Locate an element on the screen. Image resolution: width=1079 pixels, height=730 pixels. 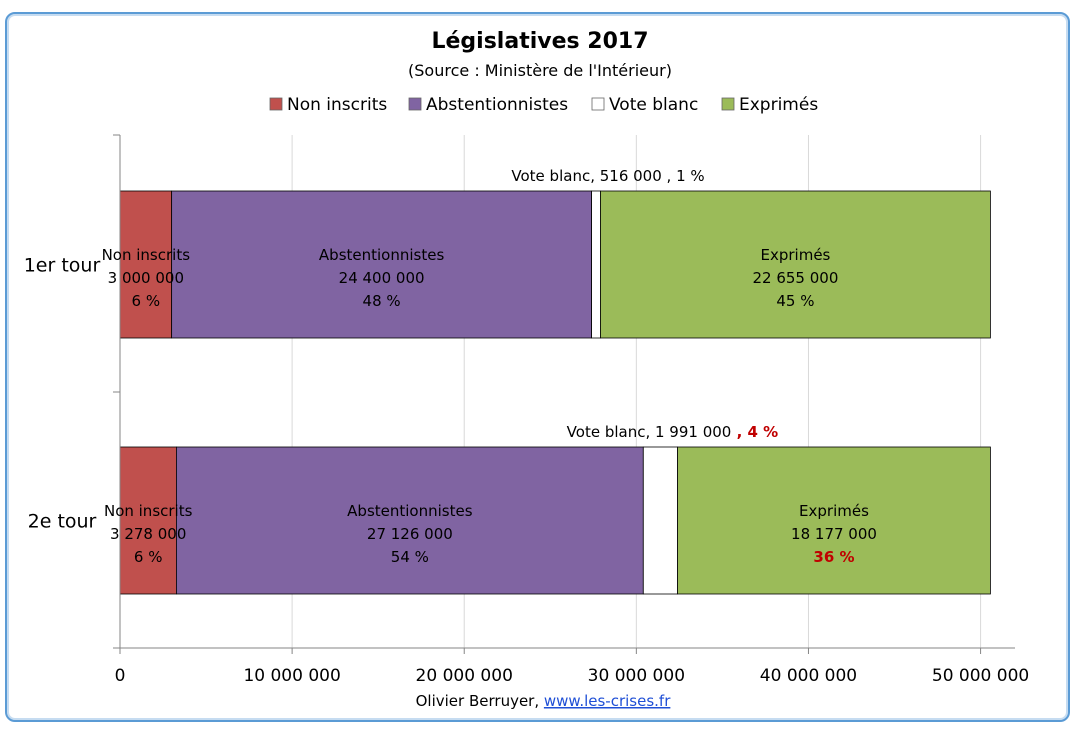
data-label-vote-blanc: Vote blanc, 516 000 , 1 % is located at coordinates (607, 176).